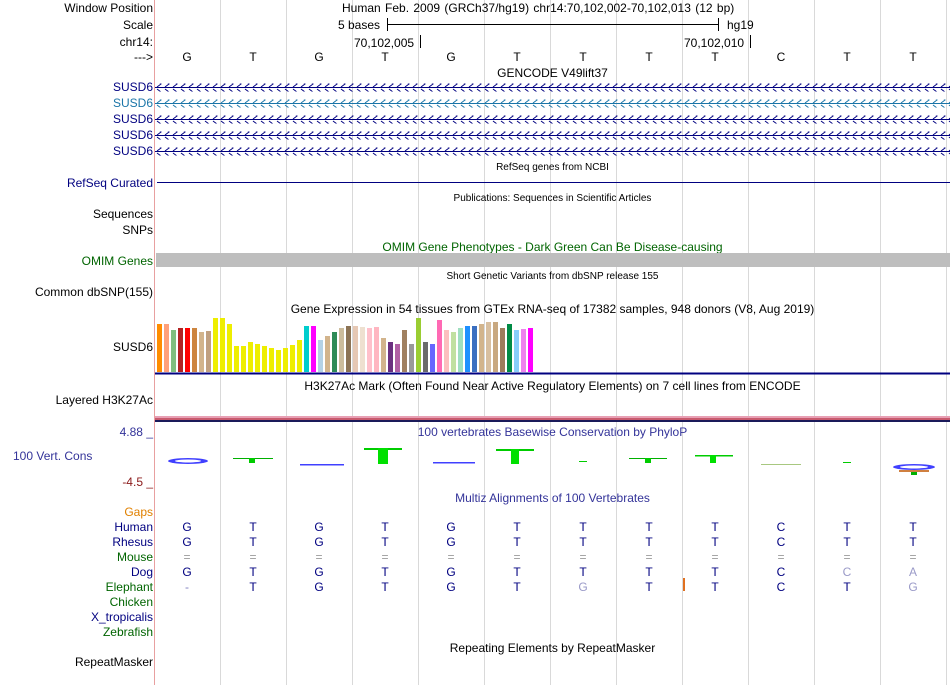 The width and height of the screenshot is (950, 685). Describe the element at coordinates (553, 260) in the screenshot. I see `omim-gene-bar` at that location.